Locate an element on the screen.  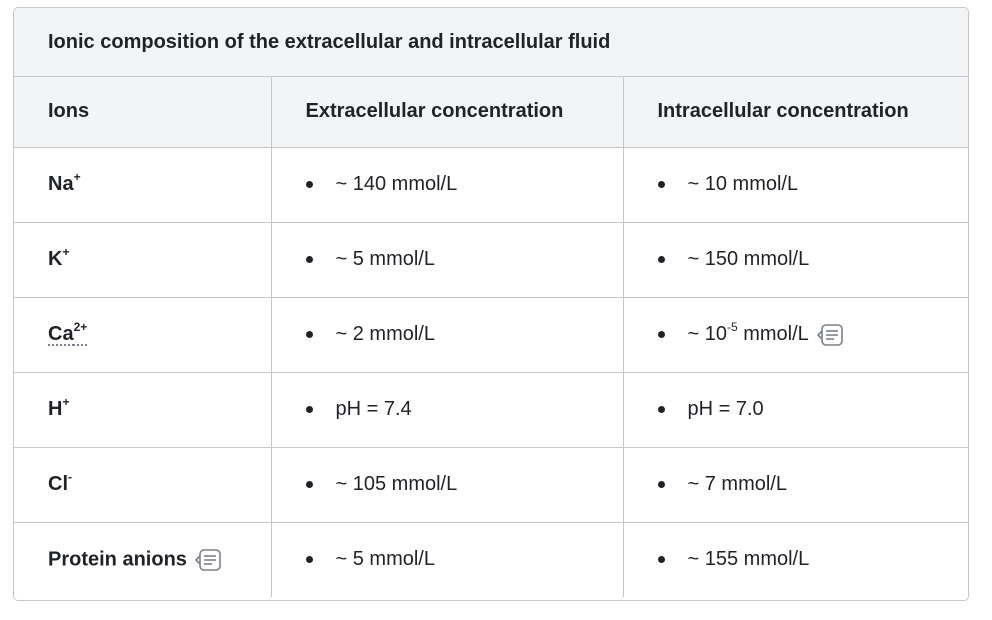
intra-cell: ~ 7 mmol/L is located at coordinates (795, 485).